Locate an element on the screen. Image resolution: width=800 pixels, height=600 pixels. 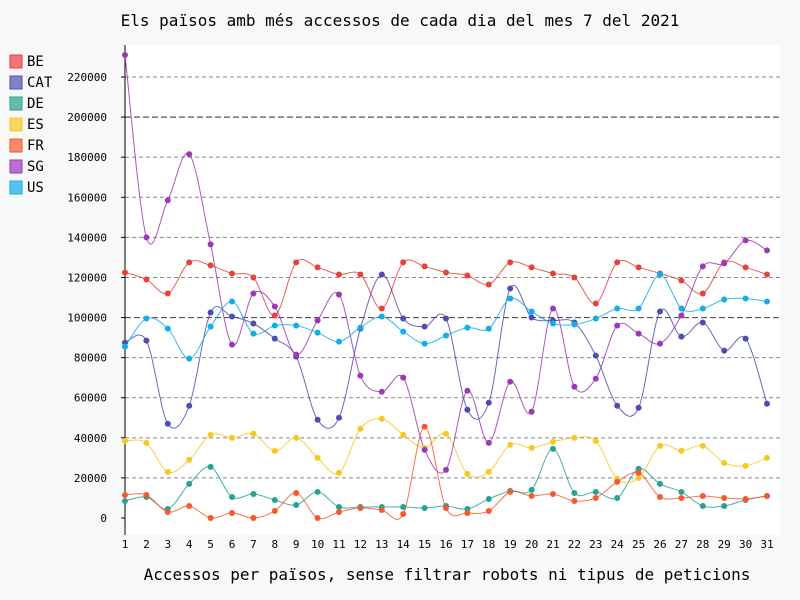
x-tick-label: 18 is located at coordinates (488, 544).